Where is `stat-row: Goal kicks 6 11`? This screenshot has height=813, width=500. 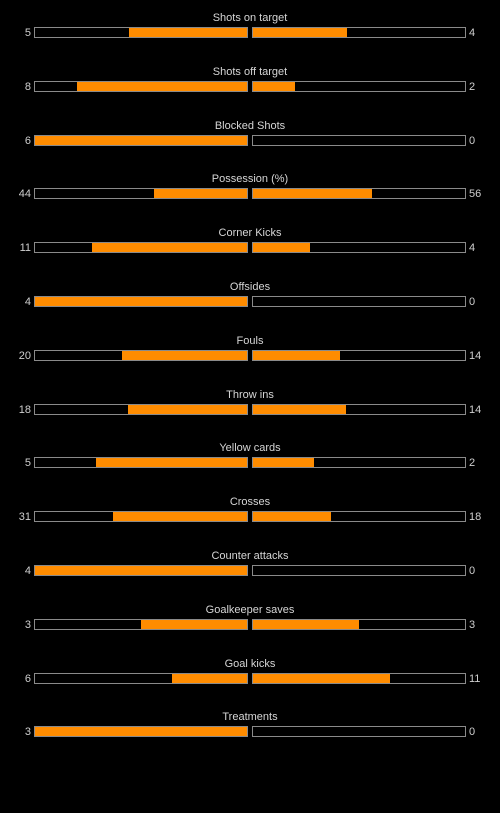
stat-row: Goal kicks 6 11 is located at coordinates (250, 684).